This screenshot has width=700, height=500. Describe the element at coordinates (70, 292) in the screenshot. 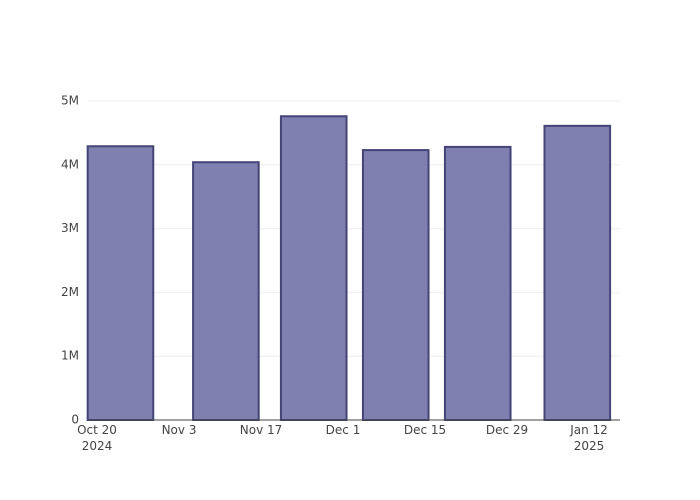

I see `y-tick-label: 2M` at that location.